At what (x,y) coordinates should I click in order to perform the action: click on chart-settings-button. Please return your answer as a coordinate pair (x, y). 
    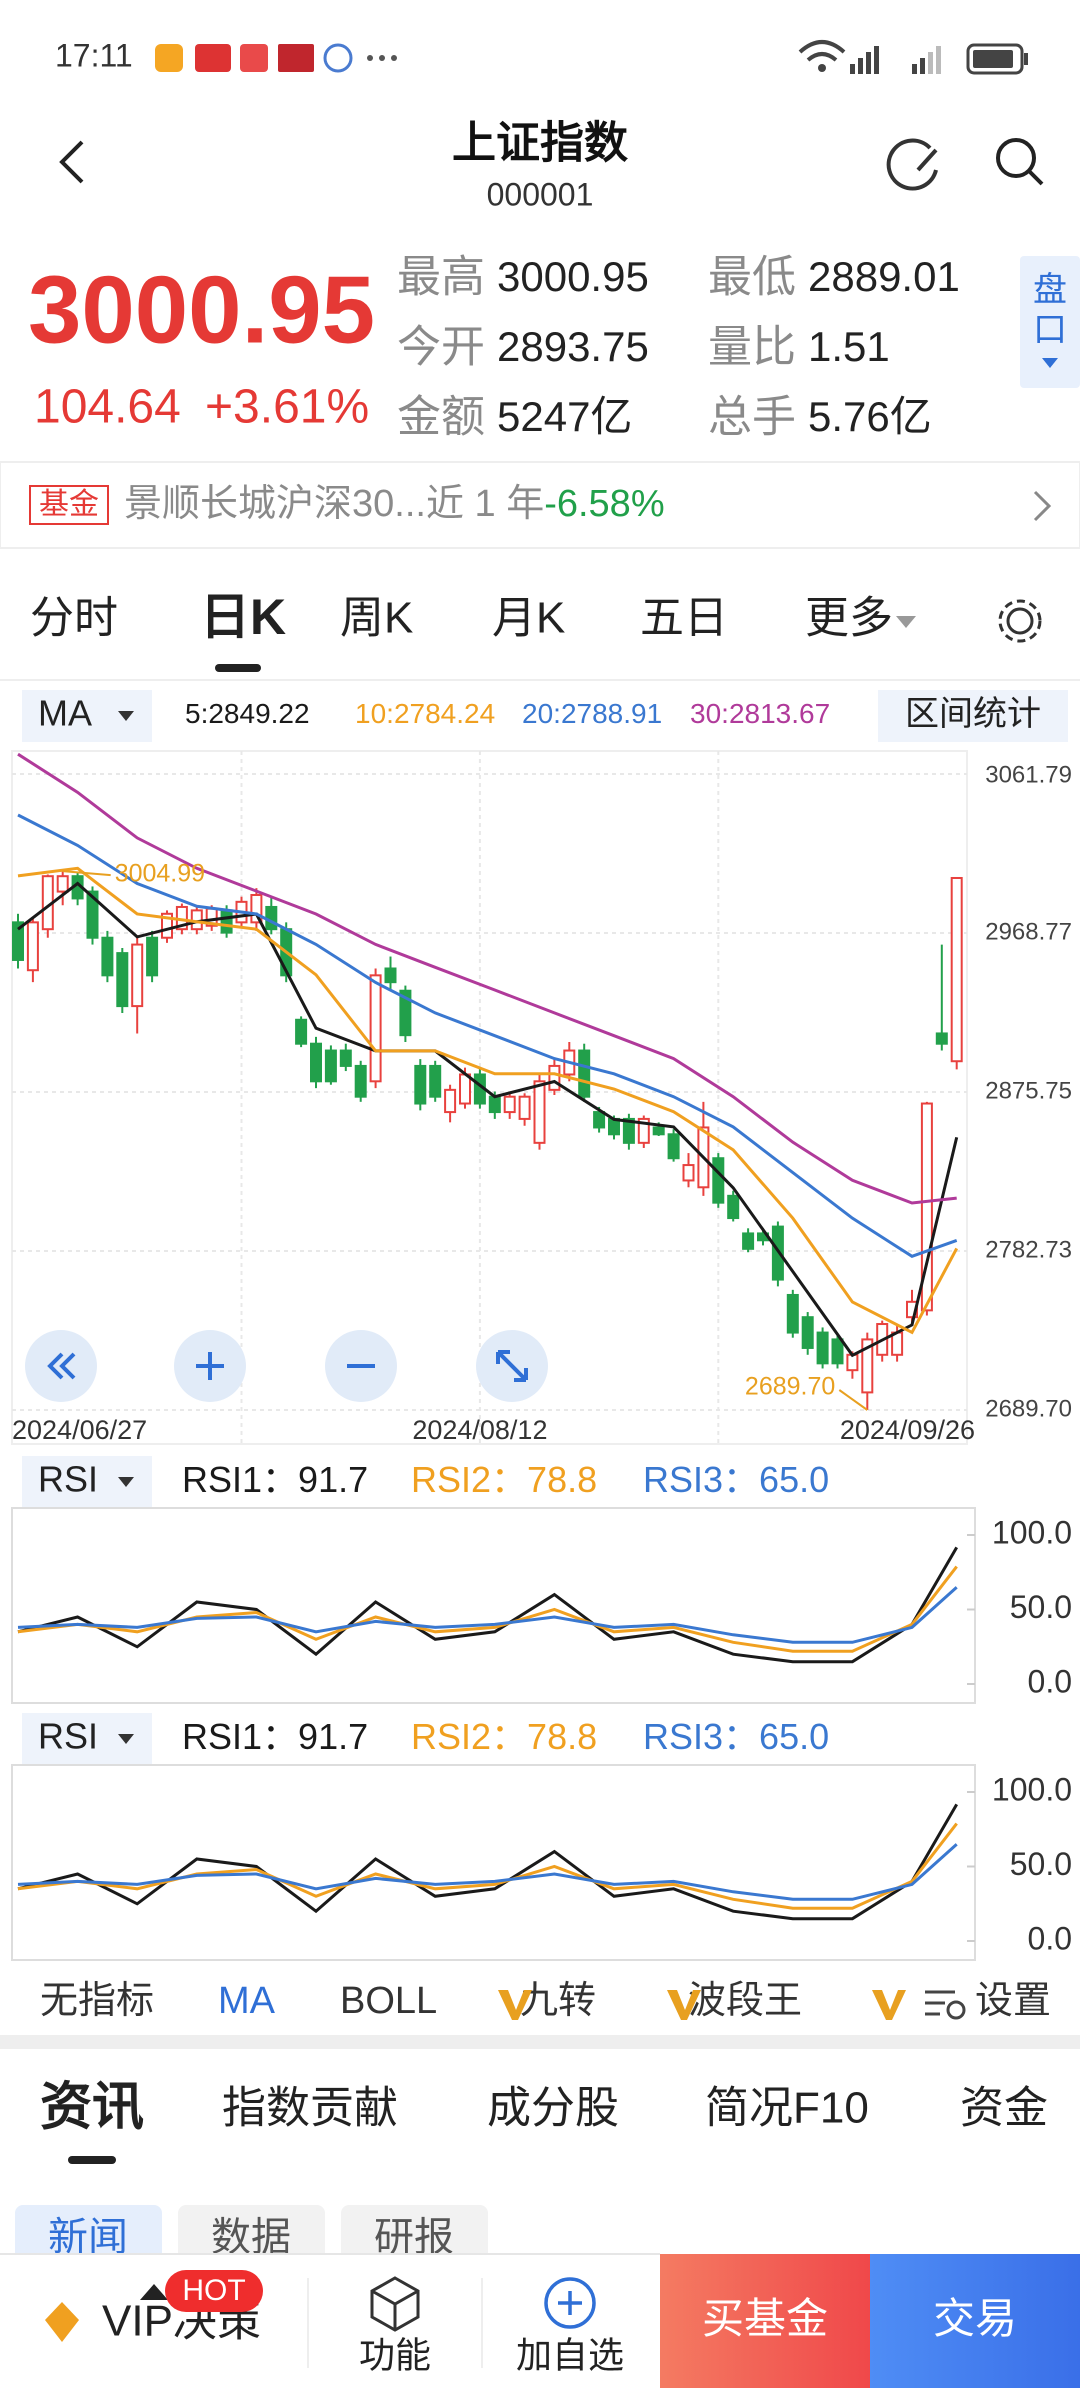
    Looking at the image, I should click on (1020, 621).